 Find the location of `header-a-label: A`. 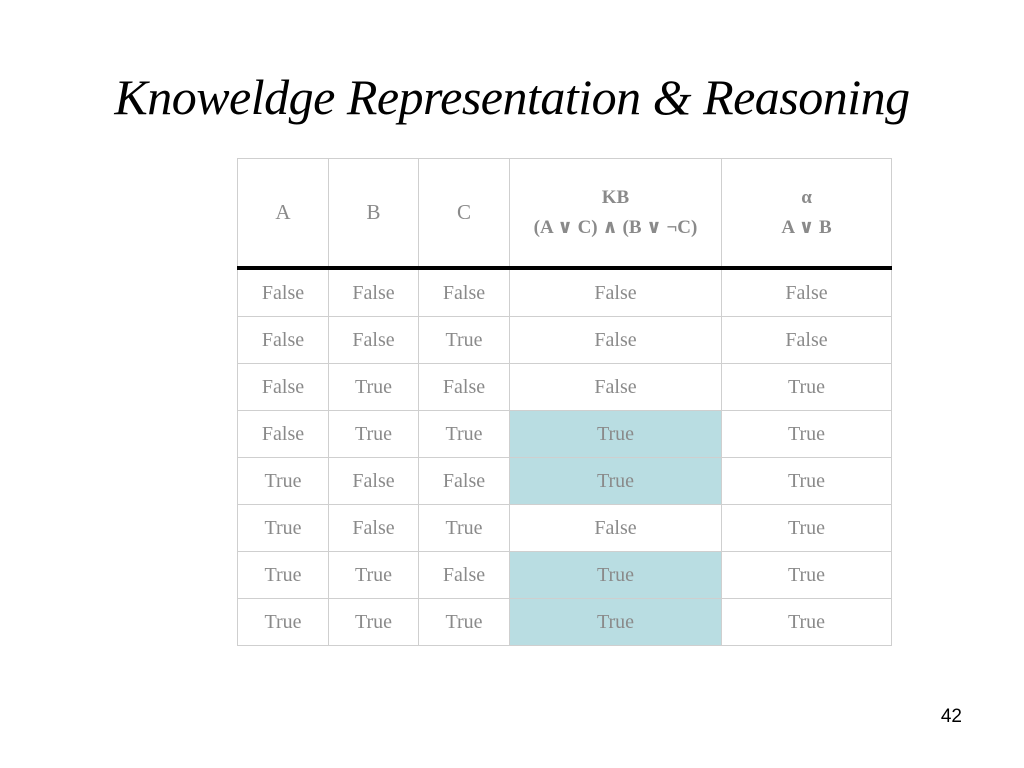

header-a-label: A is located at coordinates (283, 212).